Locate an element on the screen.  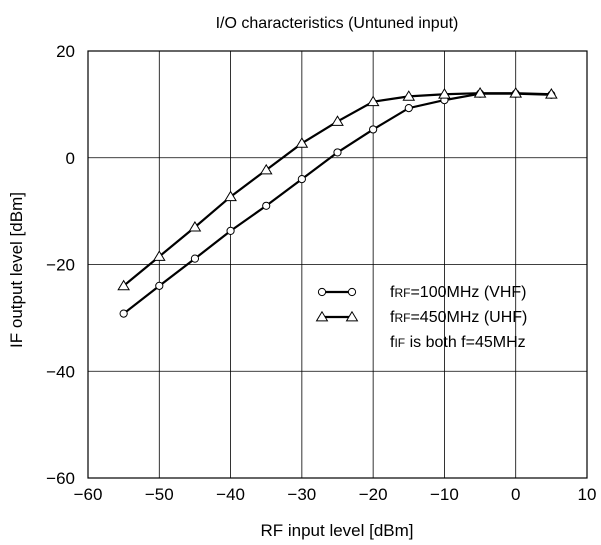
y-axis-label: IF output level [dBm] is located at coordinates (16, 270).